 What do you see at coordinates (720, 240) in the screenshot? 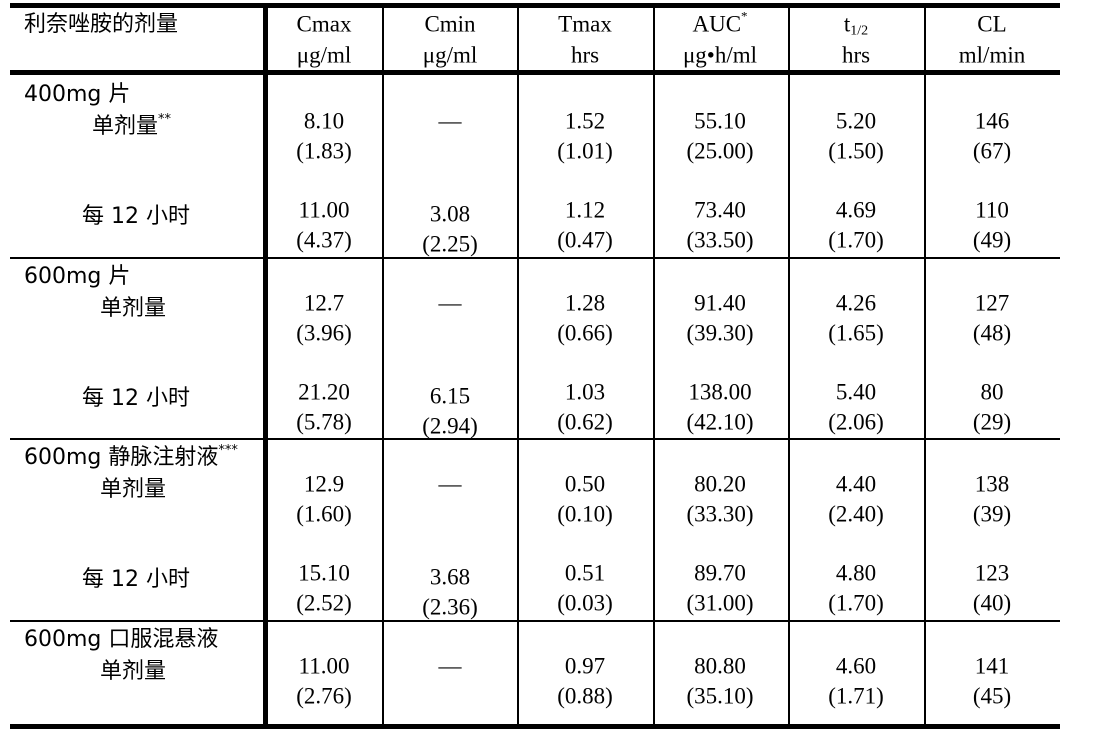
I see `cell-sd-text: (33.50)` at bounding box center [720, 240].